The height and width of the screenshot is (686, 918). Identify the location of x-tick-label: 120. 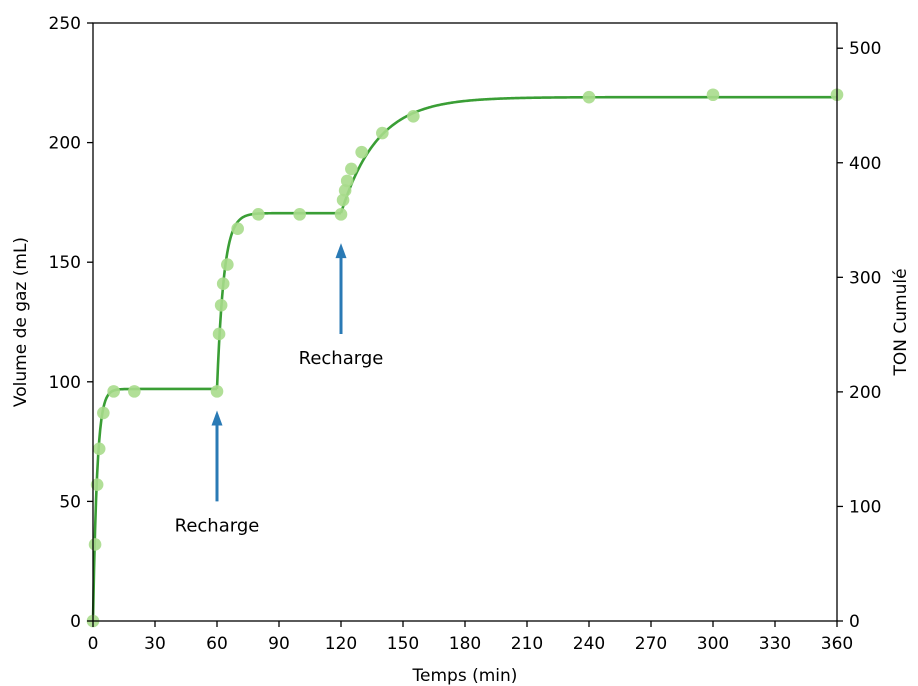
(341, 644).